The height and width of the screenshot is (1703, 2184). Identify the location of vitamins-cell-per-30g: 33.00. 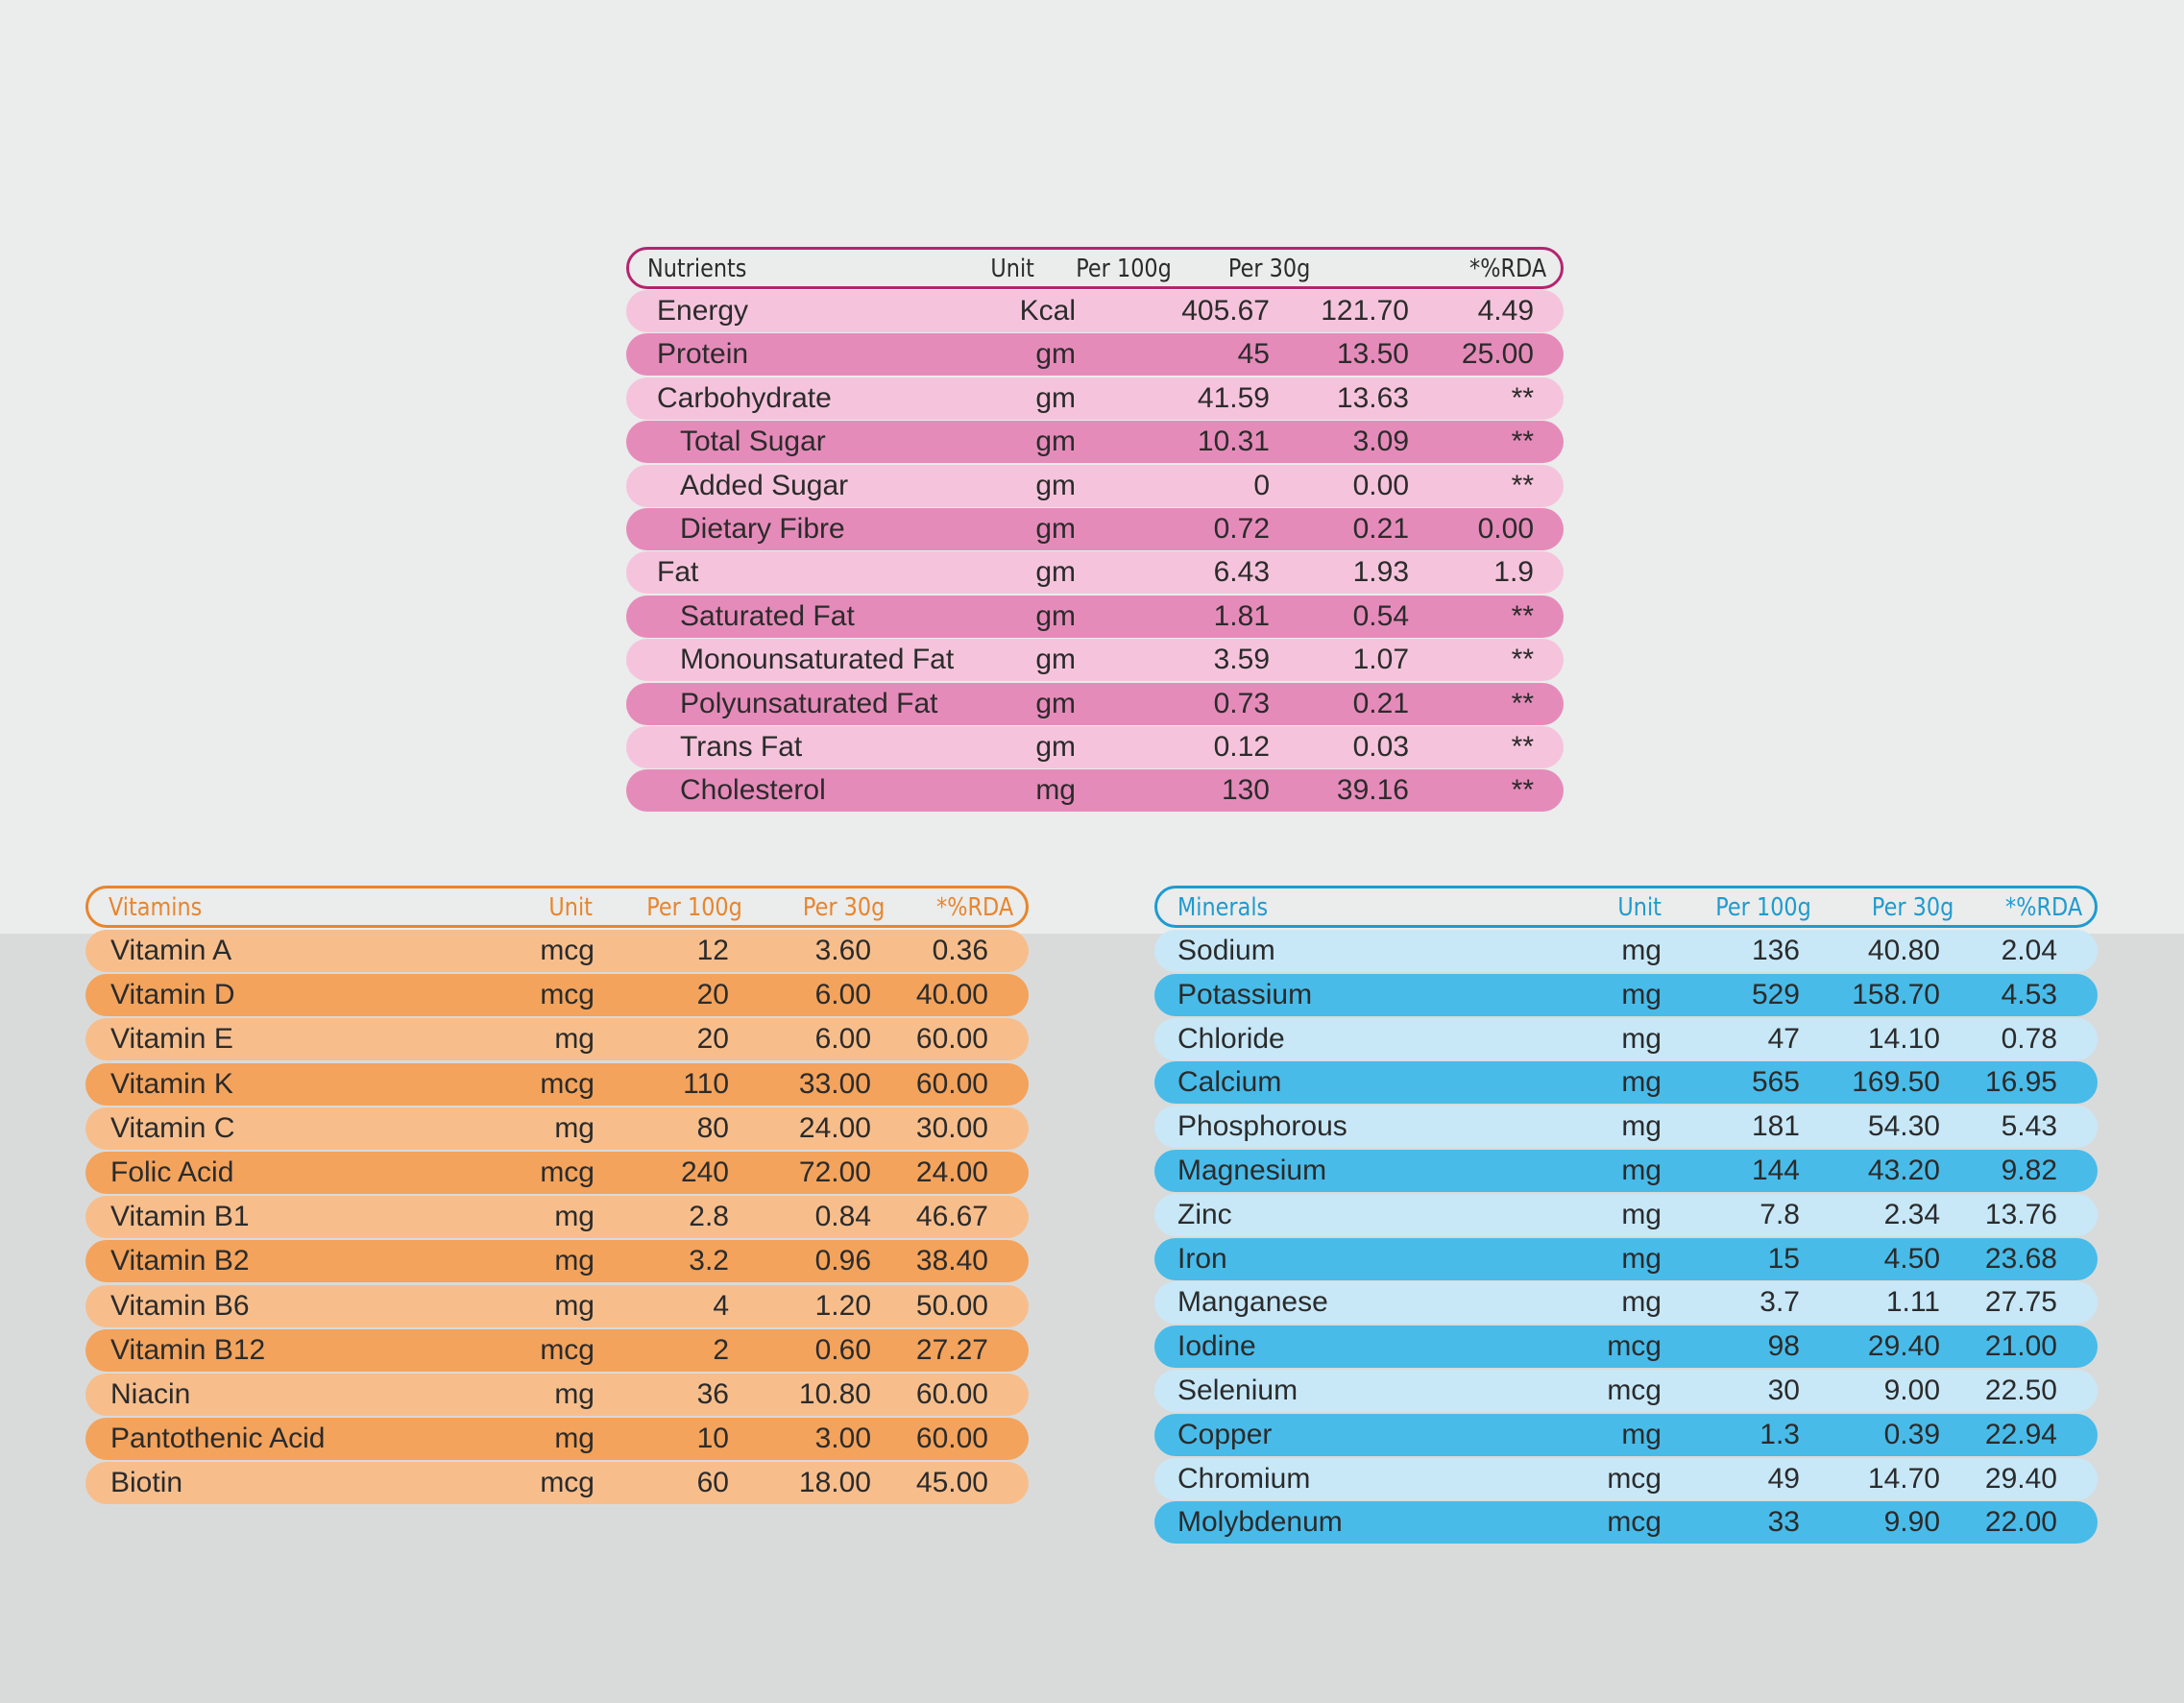
(834, 1083).